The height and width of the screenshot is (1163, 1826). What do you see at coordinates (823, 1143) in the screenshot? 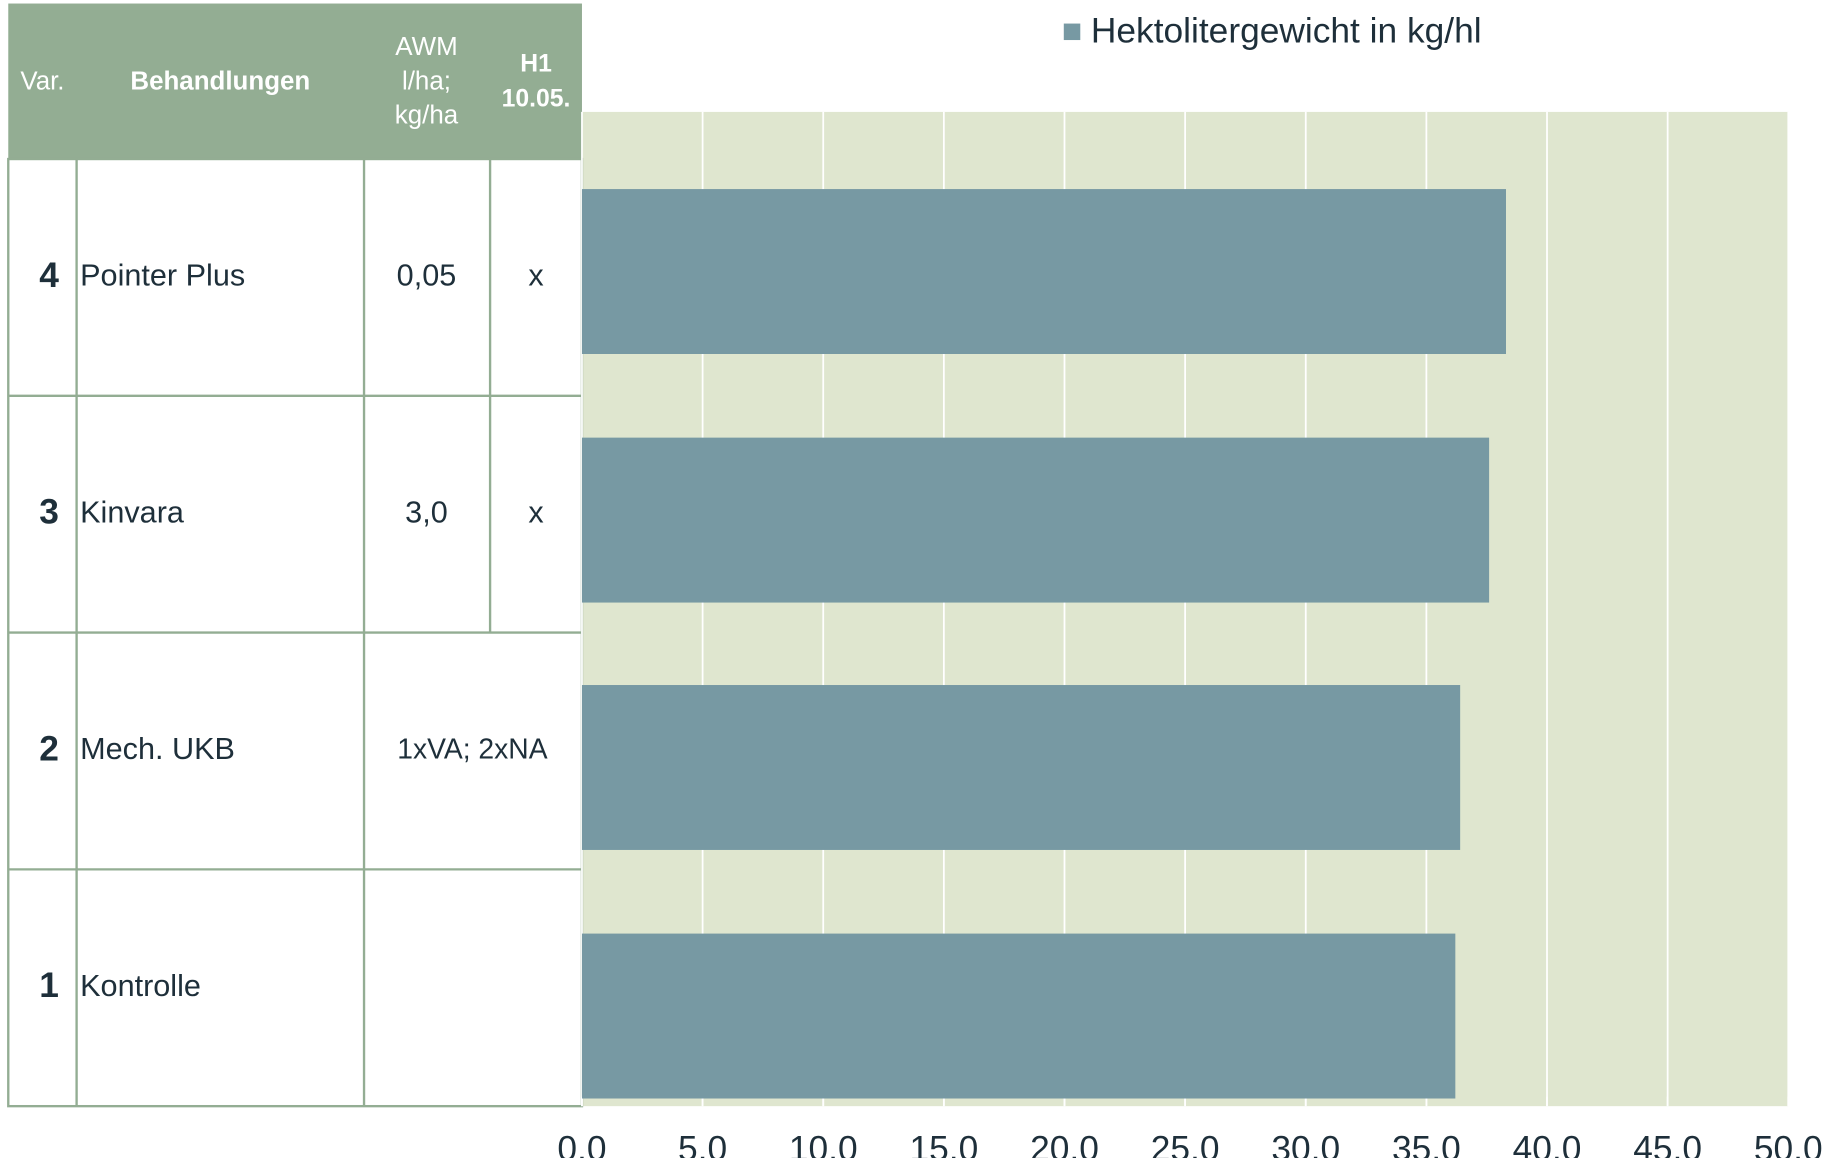
I see `x-tick-label: 10,0` at bounding box center [823, 1143].